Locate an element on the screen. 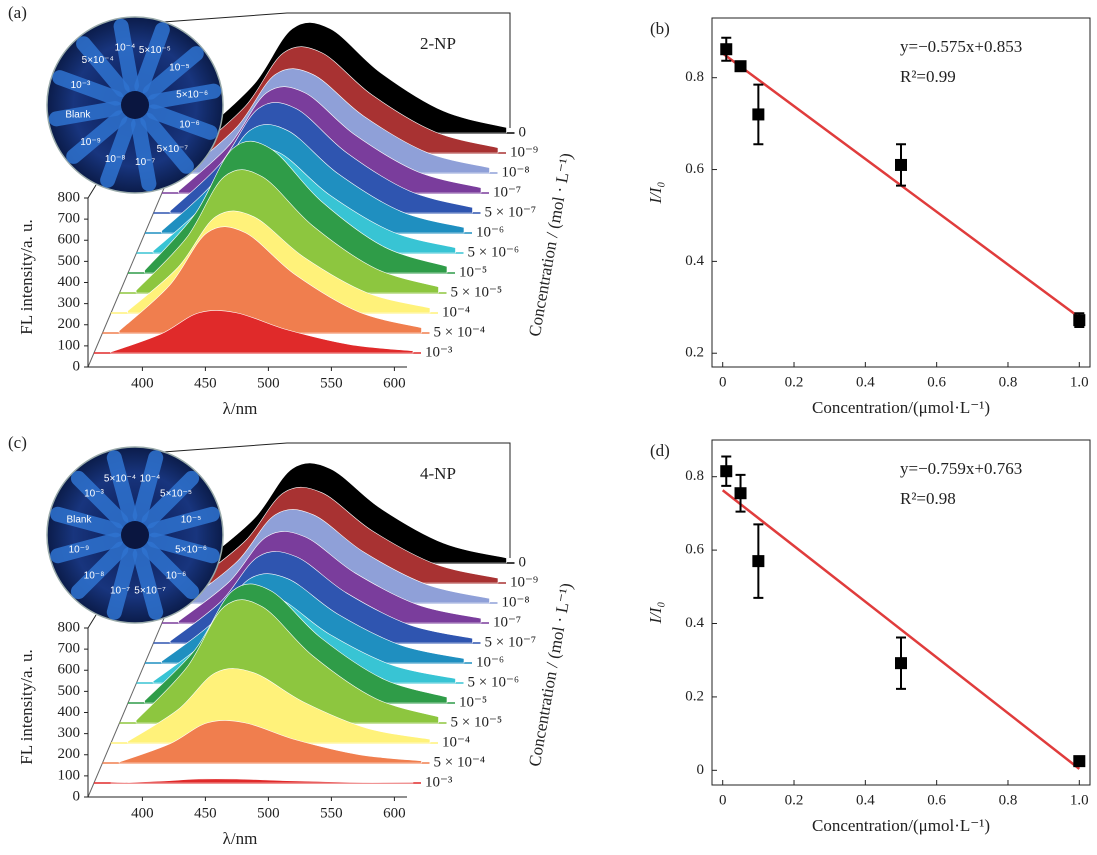  inset-label: 10⁻⁸ is located at coordinates (94, 576).